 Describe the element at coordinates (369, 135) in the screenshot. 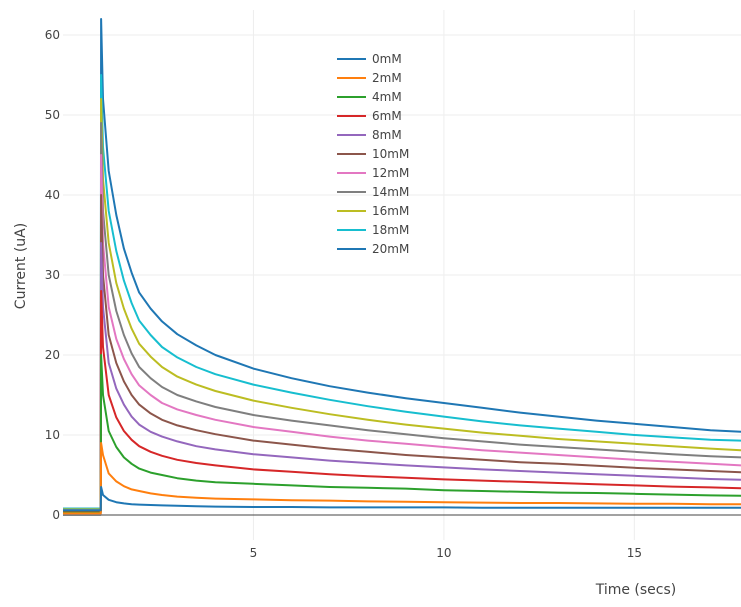

I see `legend-item-8mM: 8mM` at that location.